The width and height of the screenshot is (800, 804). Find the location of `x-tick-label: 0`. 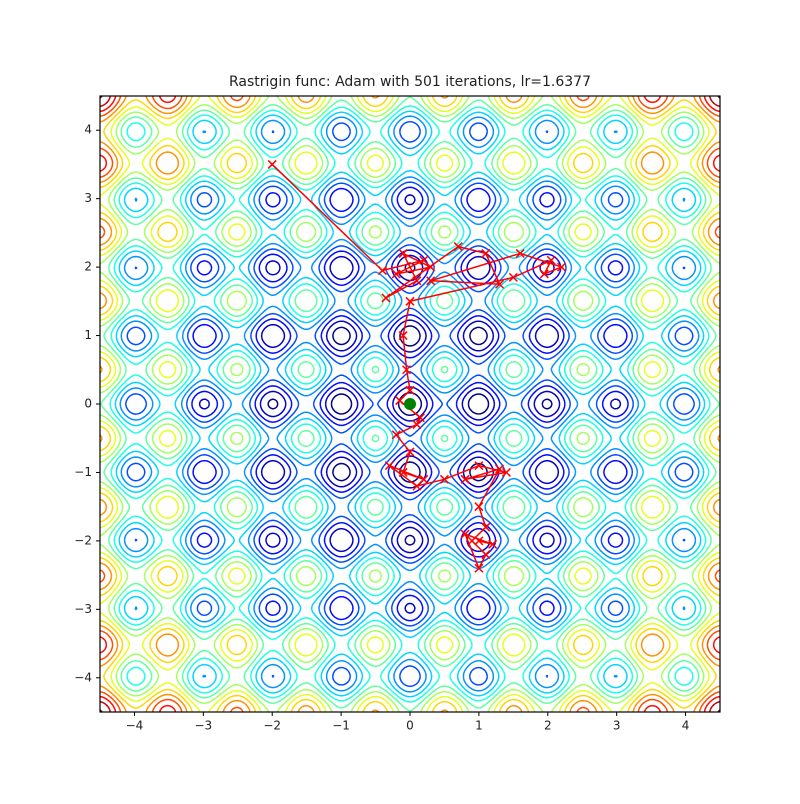

x-tick-label: 0 is located at coordinates (410, 726).